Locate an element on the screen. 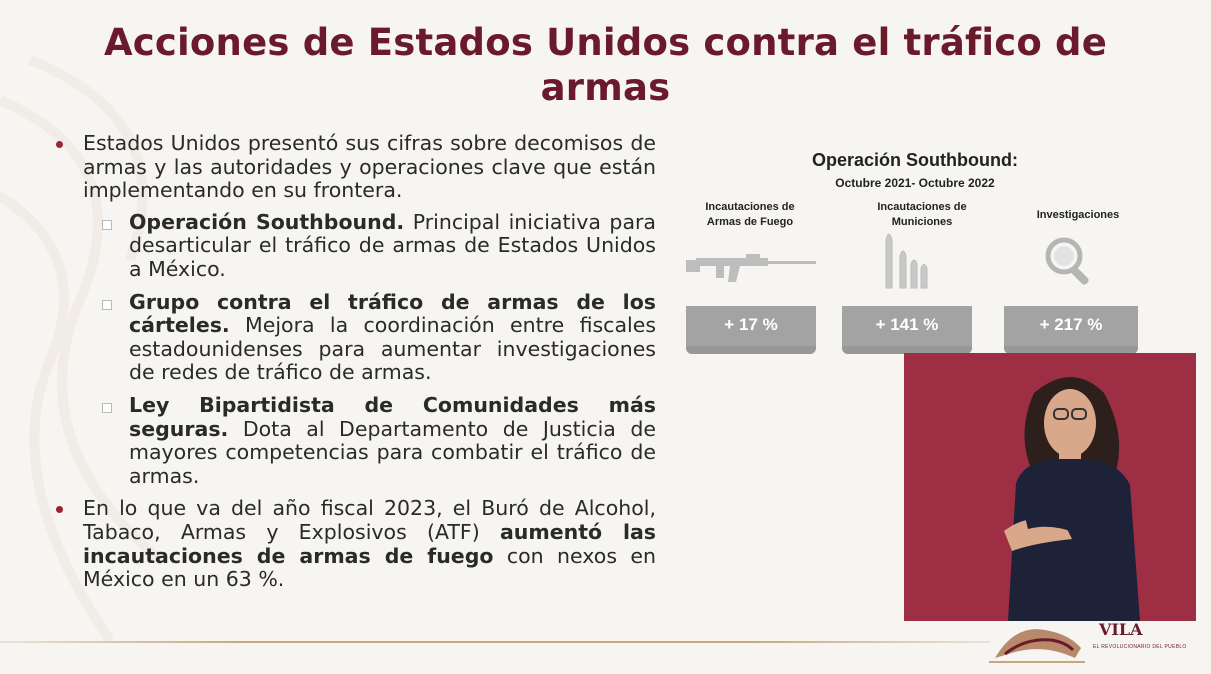 The width and height of the screenshot is (1211, 674). column-label-ammunition: Incautaciones de Municiones is located at coordinates (922, 214).